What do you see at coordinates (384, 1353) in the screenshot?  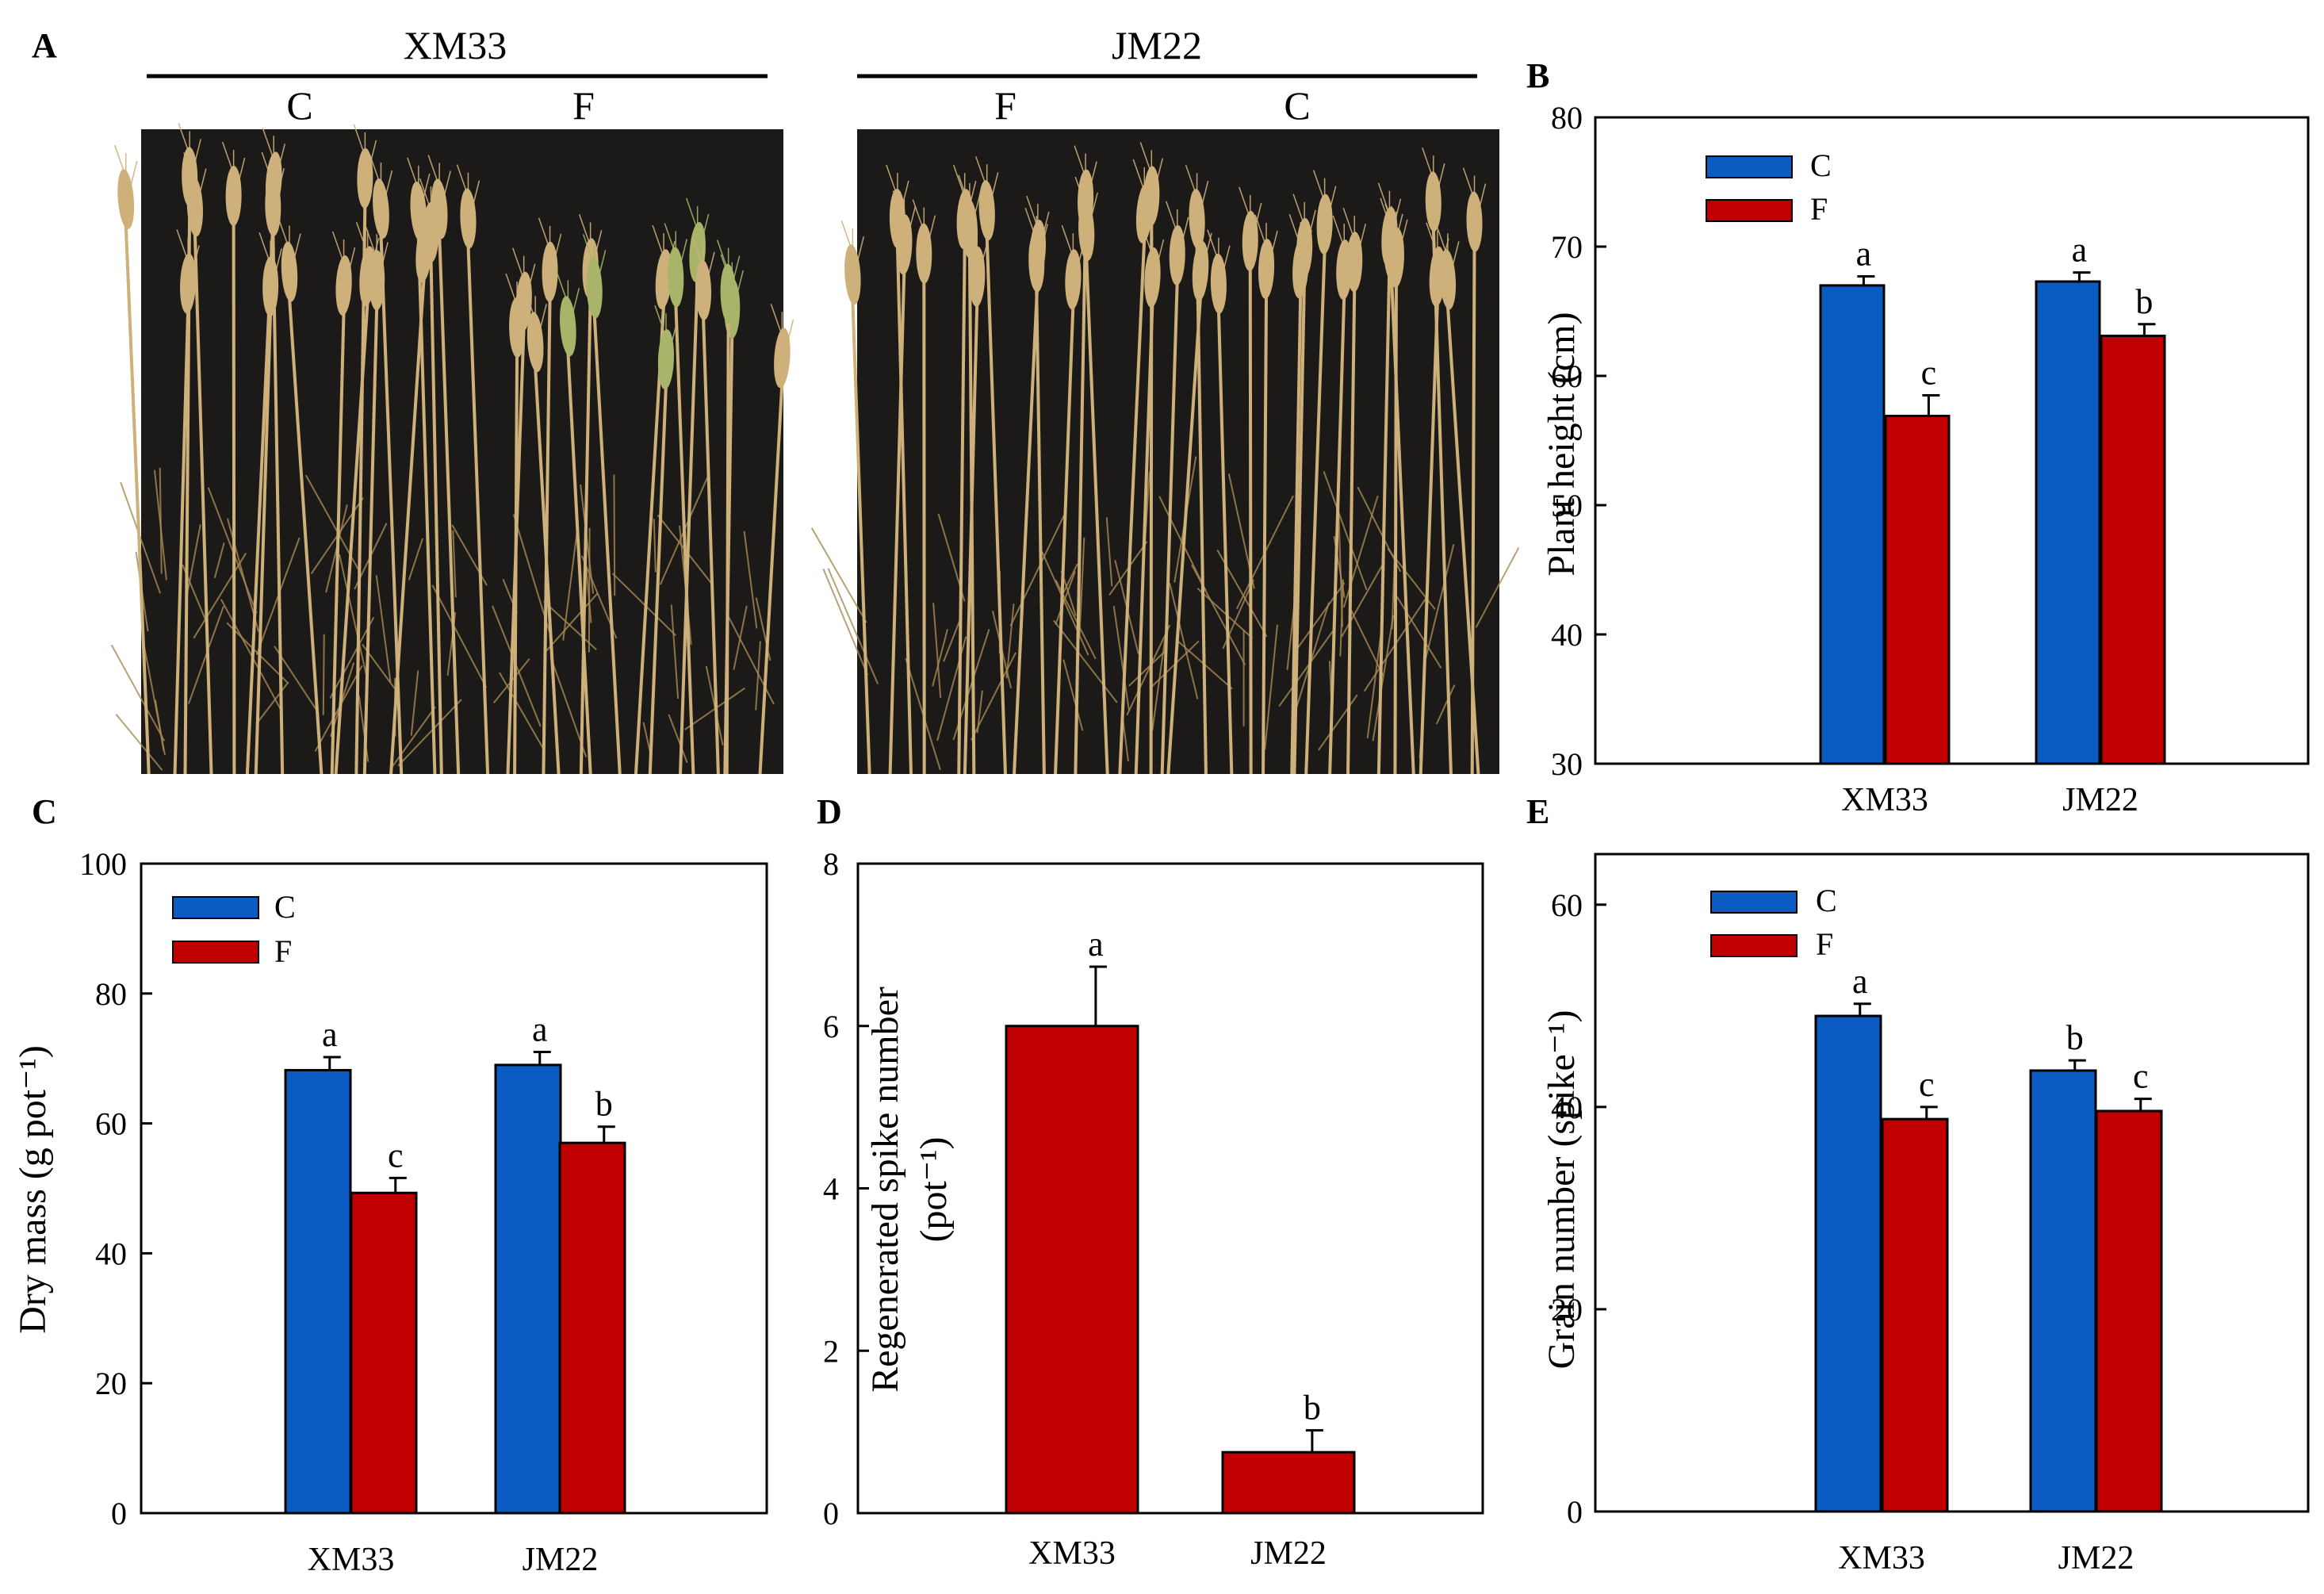 I see `bar-c-f-xm33` at bounding box center [384, 1353].